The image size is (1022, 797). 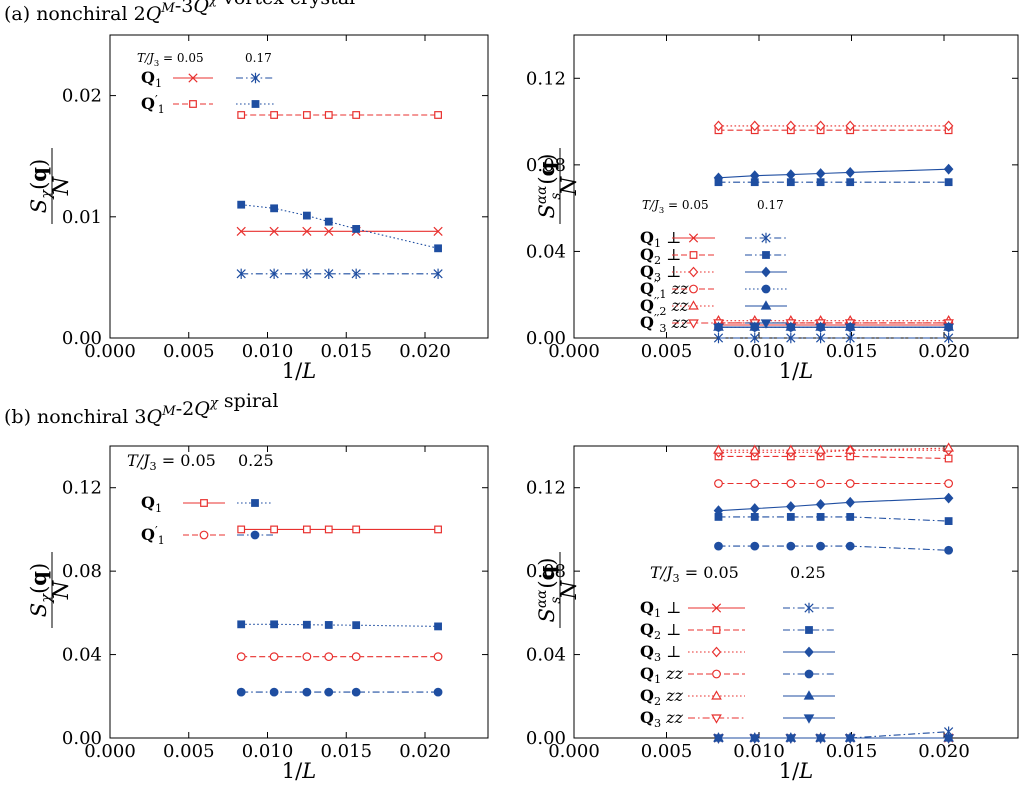 I want to click on y-tick-label: 0.00, so click(x=546, y=738).